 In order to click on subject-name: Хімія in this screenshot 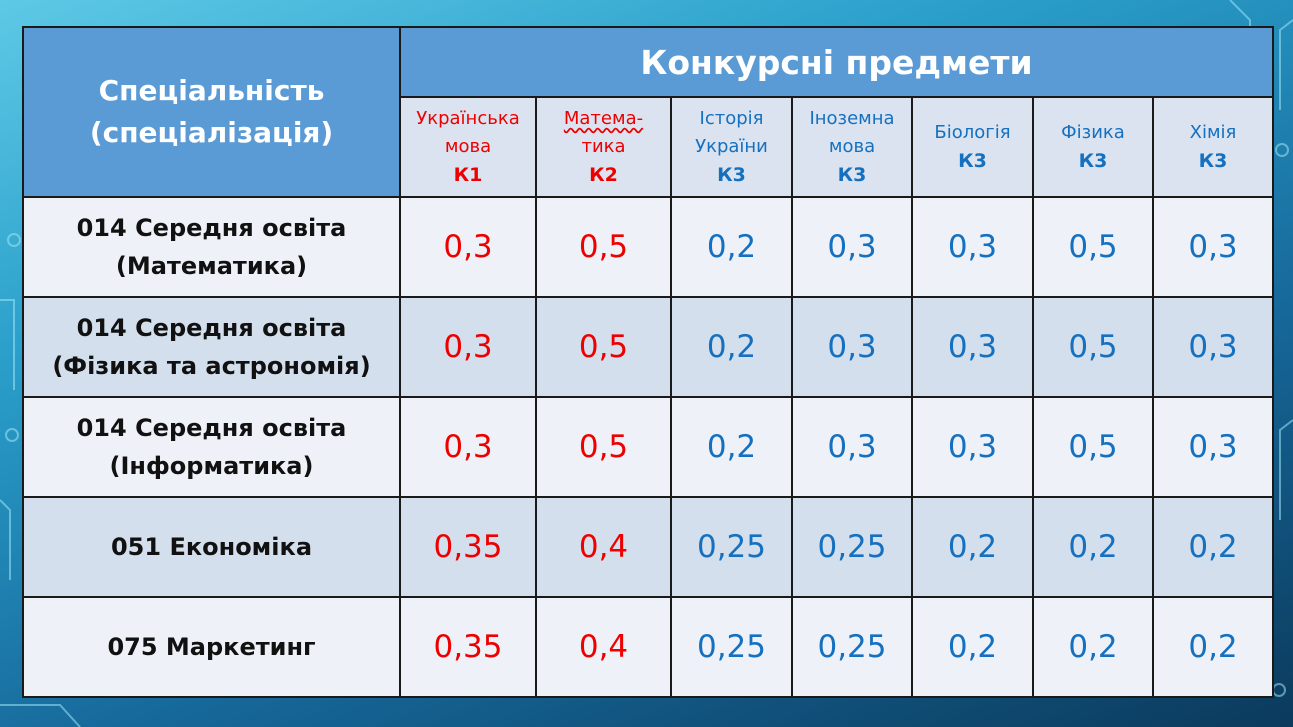, I will do `click(1213, 132)`.